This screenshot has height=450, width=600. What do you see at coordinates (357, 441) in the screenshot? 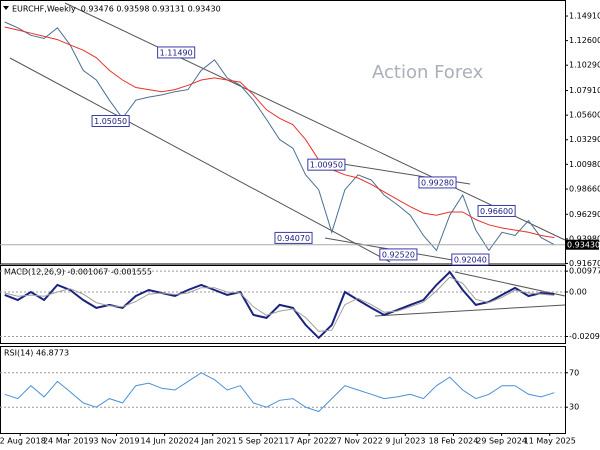
I see `x-tick-label: 27 Nov 2022` at bounding box center [357, 441].